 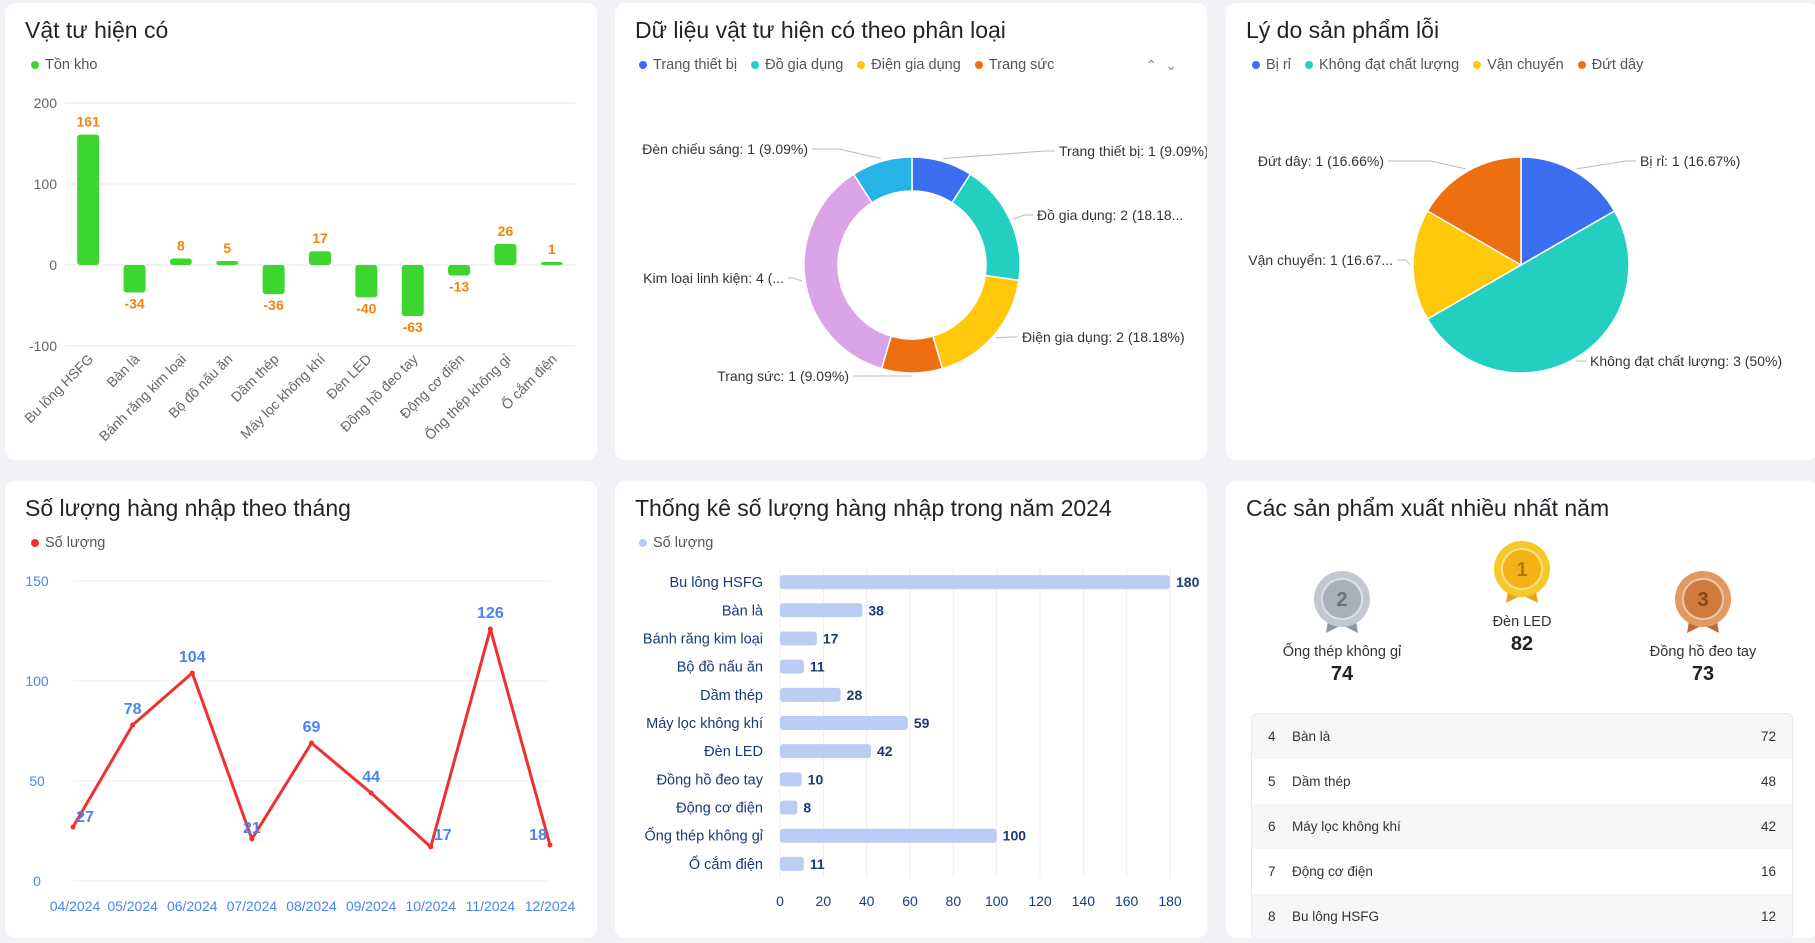 I want to click on y-tick-label: Đèn LED, so click(x=733, y=752).